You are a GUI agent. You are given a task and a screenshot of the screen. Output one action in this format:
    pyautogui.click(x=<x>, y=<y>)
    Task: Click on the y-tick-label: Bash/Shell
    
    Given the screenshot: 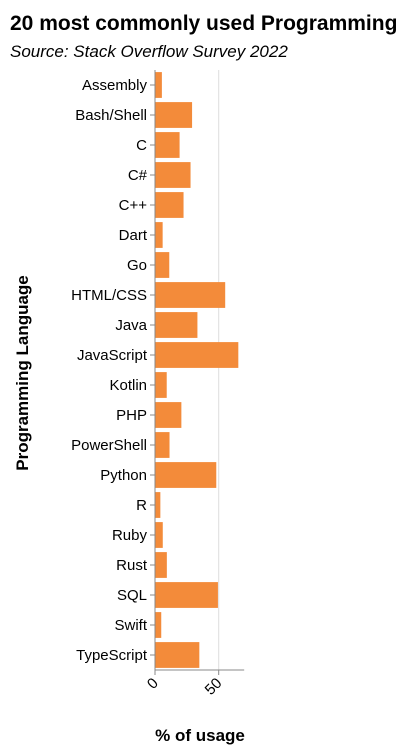 What is the action you would take?
    pyautogui.click(x=111, y=115)
    